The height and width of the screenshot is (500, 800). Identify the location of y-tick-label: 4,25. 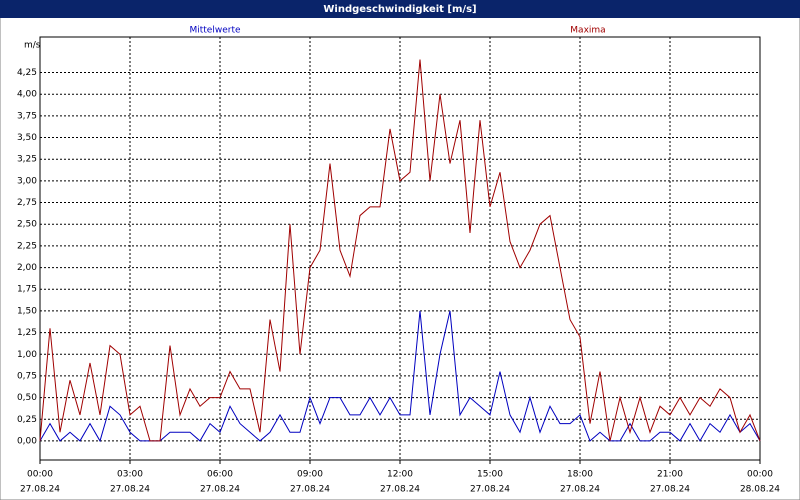
(27, 73).